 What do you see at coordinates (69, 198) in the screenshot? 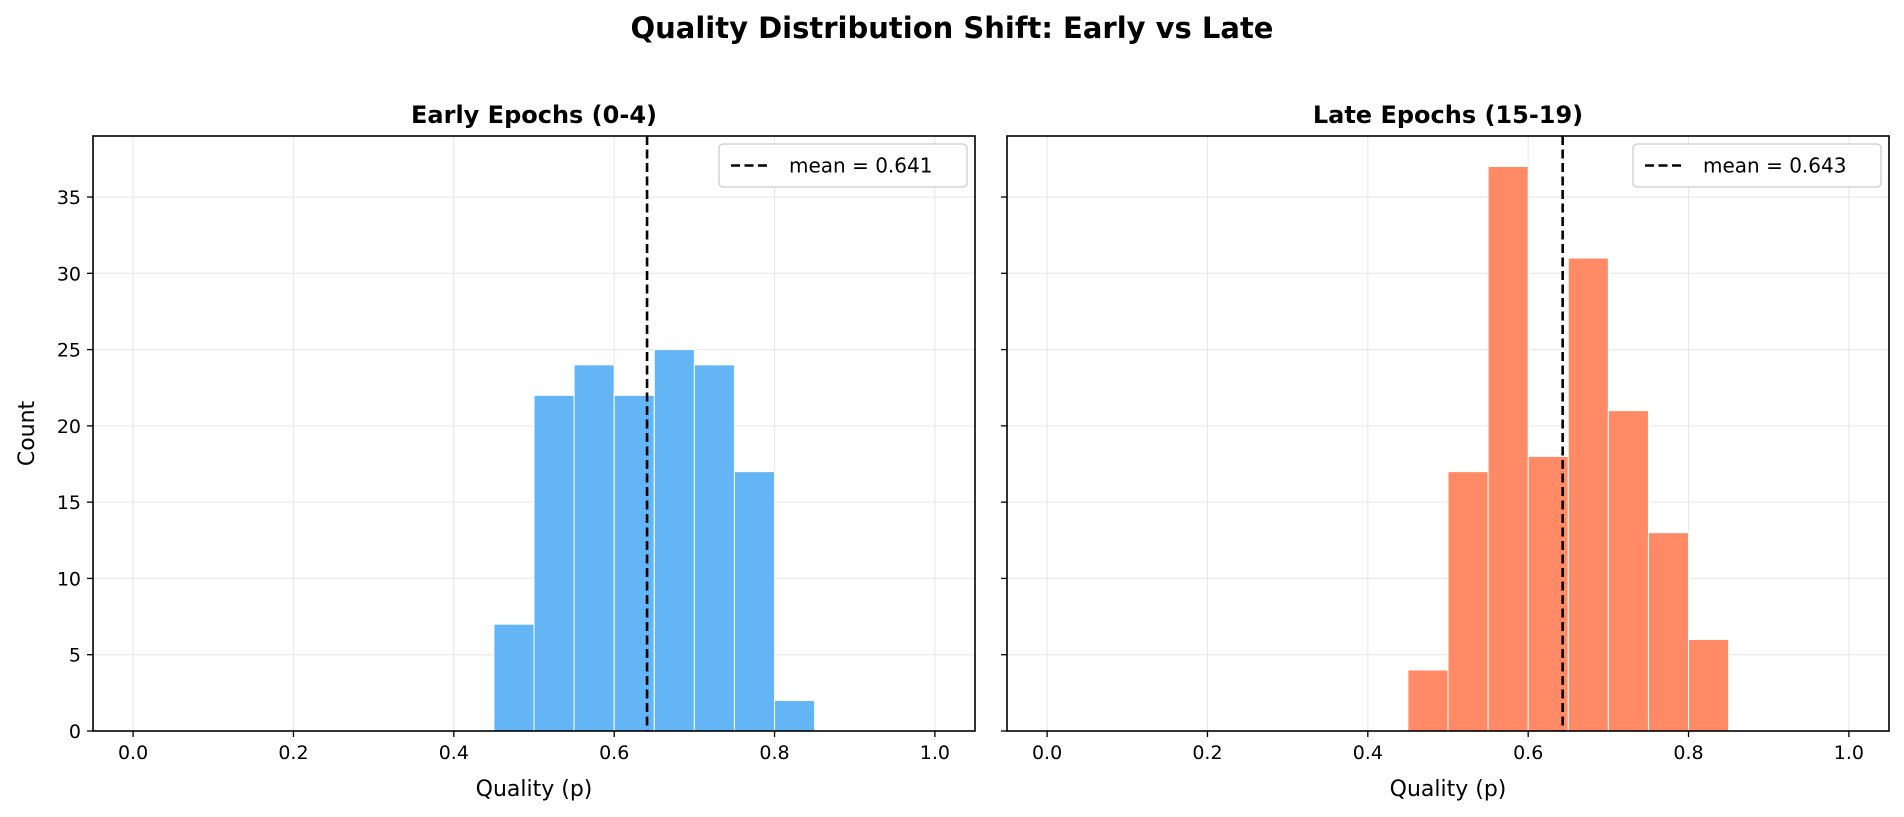
I see `y-tick-label: 35` at bounding box center [69, 198].